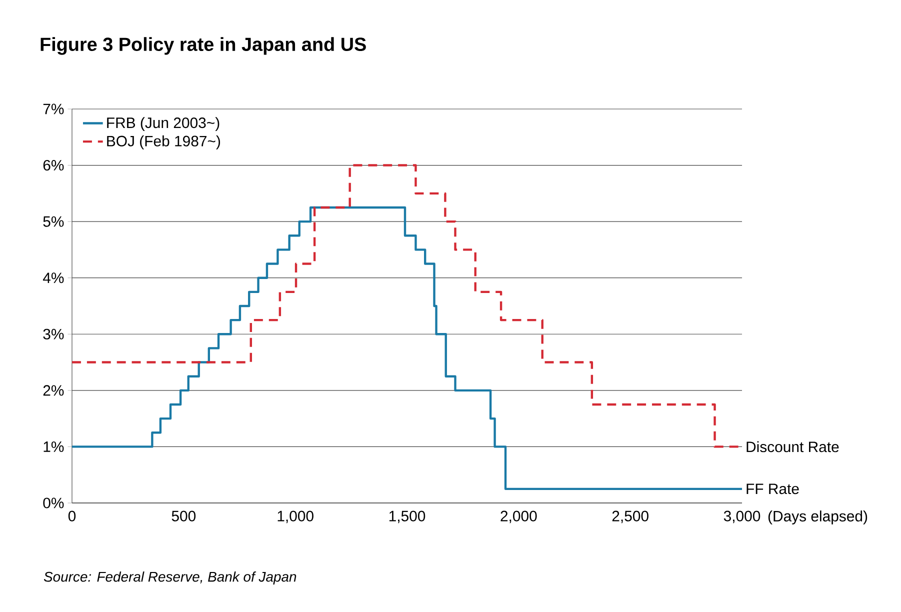 Image resolution: width=901 pixels, height=612 pixels. Describe the element at coordinates (792, 446) in the screenshot. I see `annotation: Discount Rate` at that location.